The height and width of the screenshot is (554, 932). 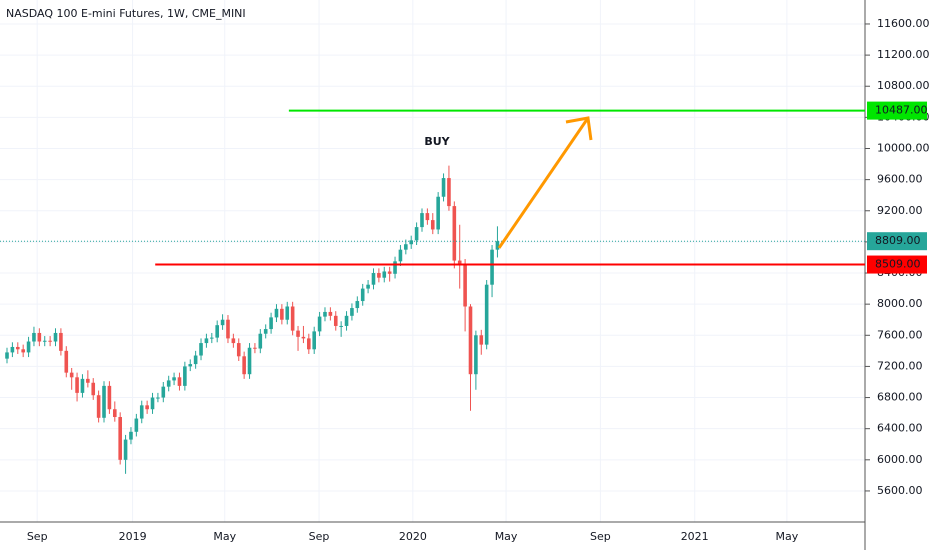 I want to click on arrow-line, so click(x=543, y=183).